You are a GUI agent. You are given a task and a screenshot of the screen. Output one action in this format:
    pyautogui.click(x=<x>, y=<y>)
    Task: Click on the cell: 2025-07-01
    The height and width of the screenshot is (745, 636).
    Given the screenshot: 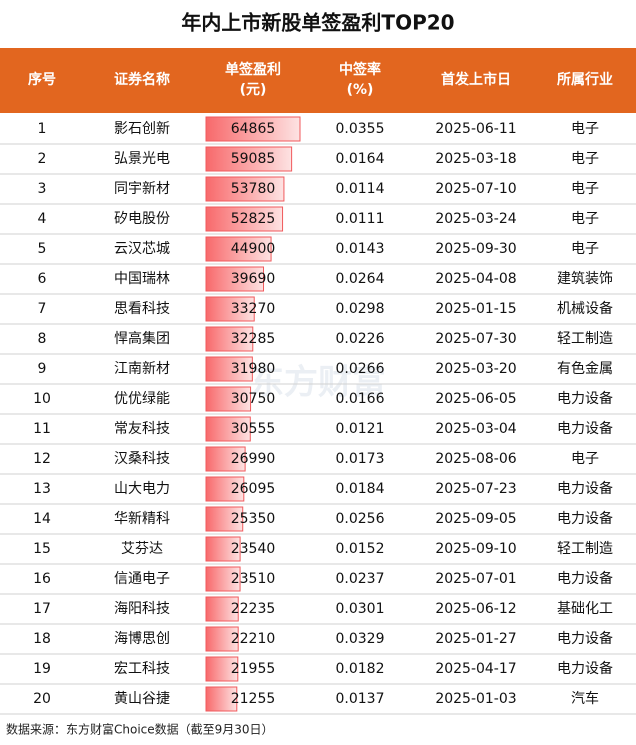 What is the action you would take?
    pyautogui.click(x=475, y=579)
    